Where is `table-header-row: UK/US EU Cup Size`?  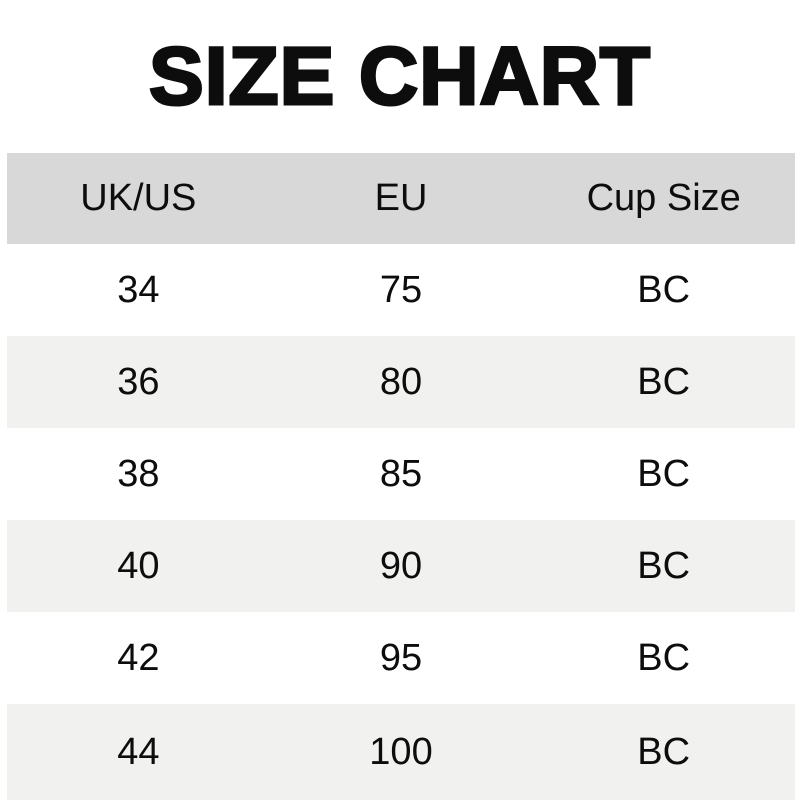
table-header-row: UK/US EU Cup Size is located at coordinates (401, 198).